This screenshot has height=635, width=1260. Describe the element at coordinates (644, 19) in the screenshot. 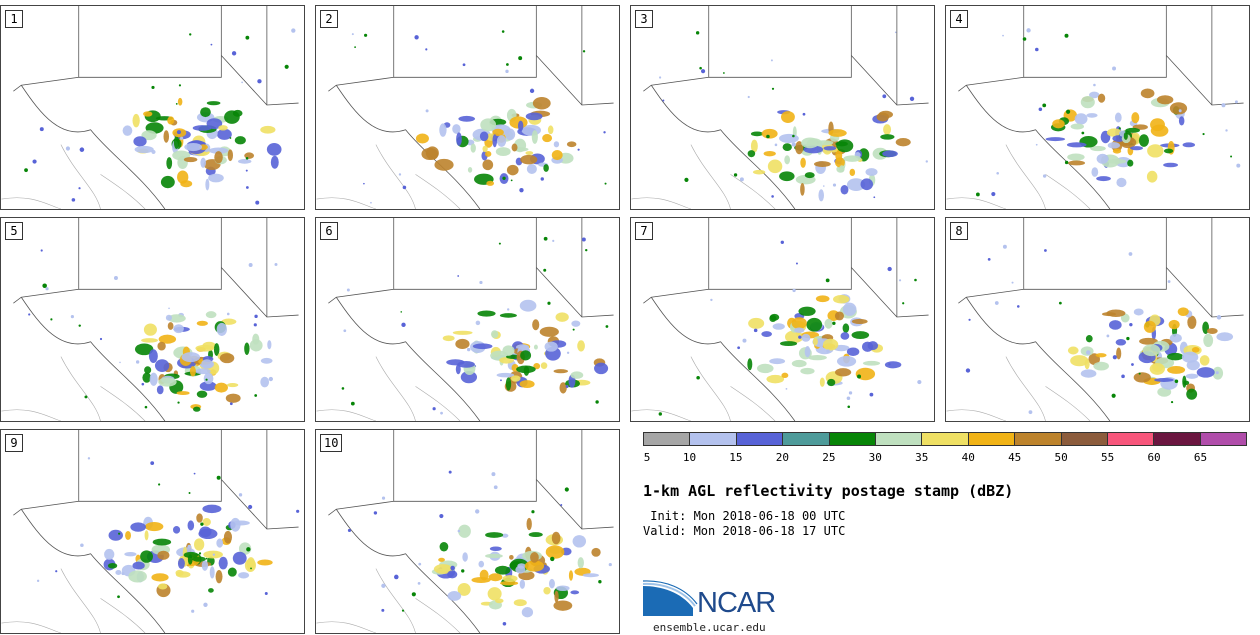

I see `member-number-label: 3` at that location.